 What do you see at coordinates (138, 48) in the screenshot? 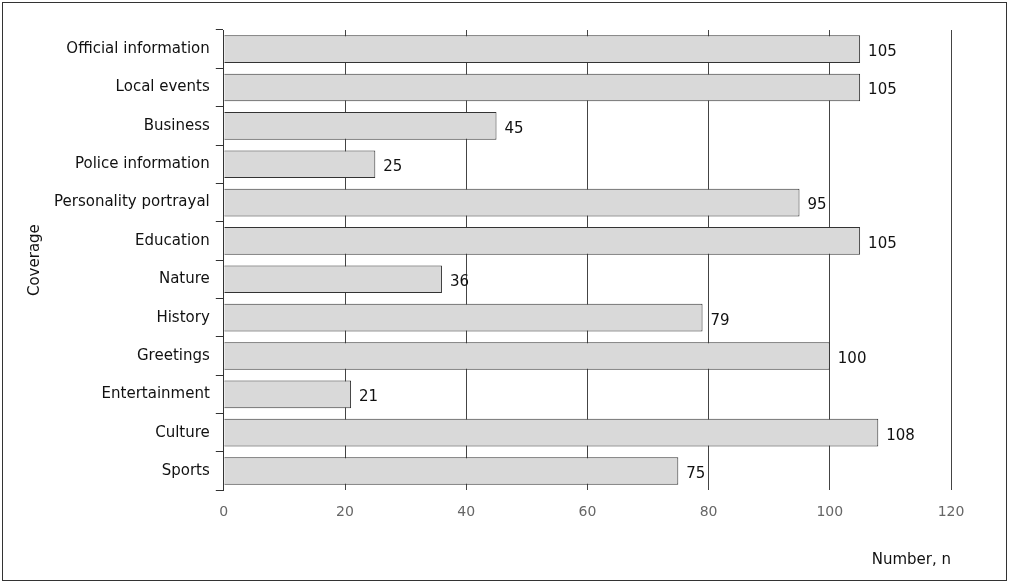
I see `y-tick-label: Official information` at bounding box center [138, 48].